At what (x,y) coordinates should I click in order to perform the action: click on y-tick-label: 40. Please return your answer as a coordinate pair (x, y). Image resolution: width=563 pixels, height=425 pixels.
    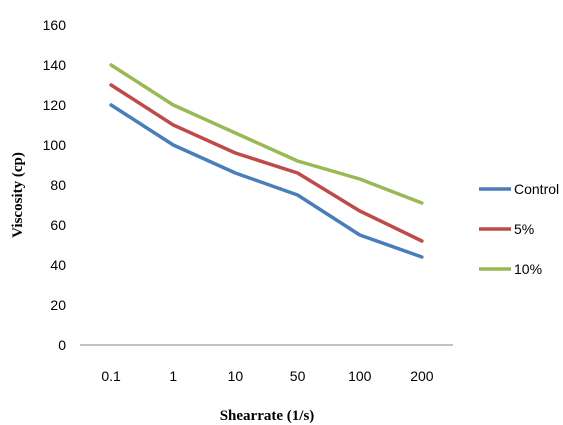
    Looking at the image, I should click on (58, 265).